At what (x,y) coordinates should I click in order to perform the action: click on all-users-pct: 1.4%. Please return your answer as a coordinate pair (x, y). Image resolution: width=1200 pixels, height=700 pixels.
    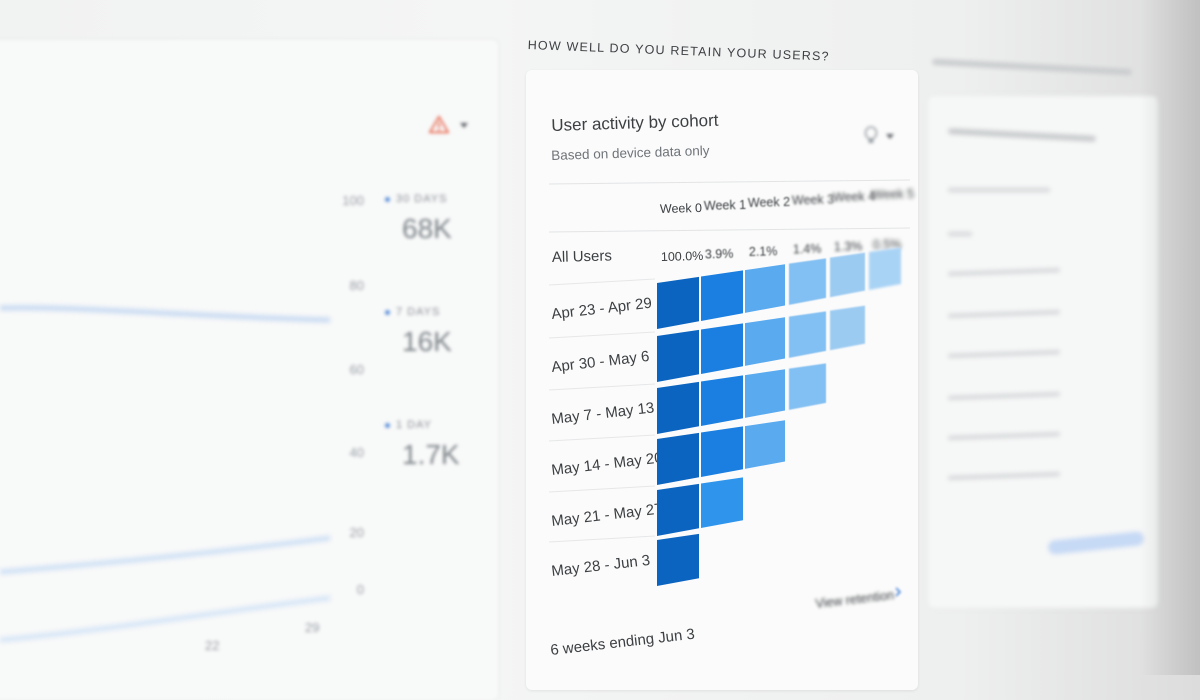
    Looking at the image, I should click on (807, 249).